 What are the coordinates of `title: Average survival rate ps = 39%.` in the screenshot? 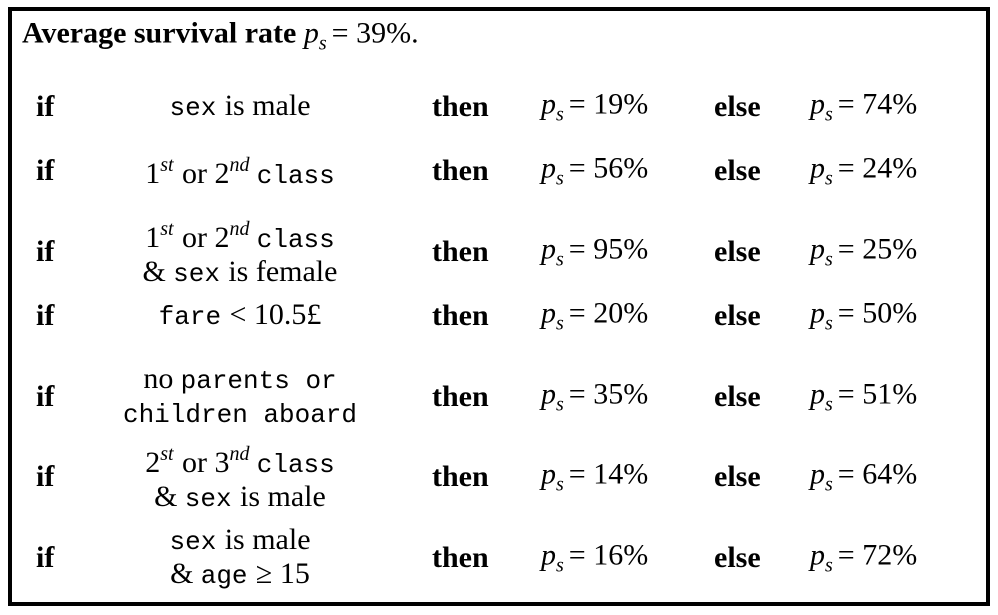 It's located at (220, 36).